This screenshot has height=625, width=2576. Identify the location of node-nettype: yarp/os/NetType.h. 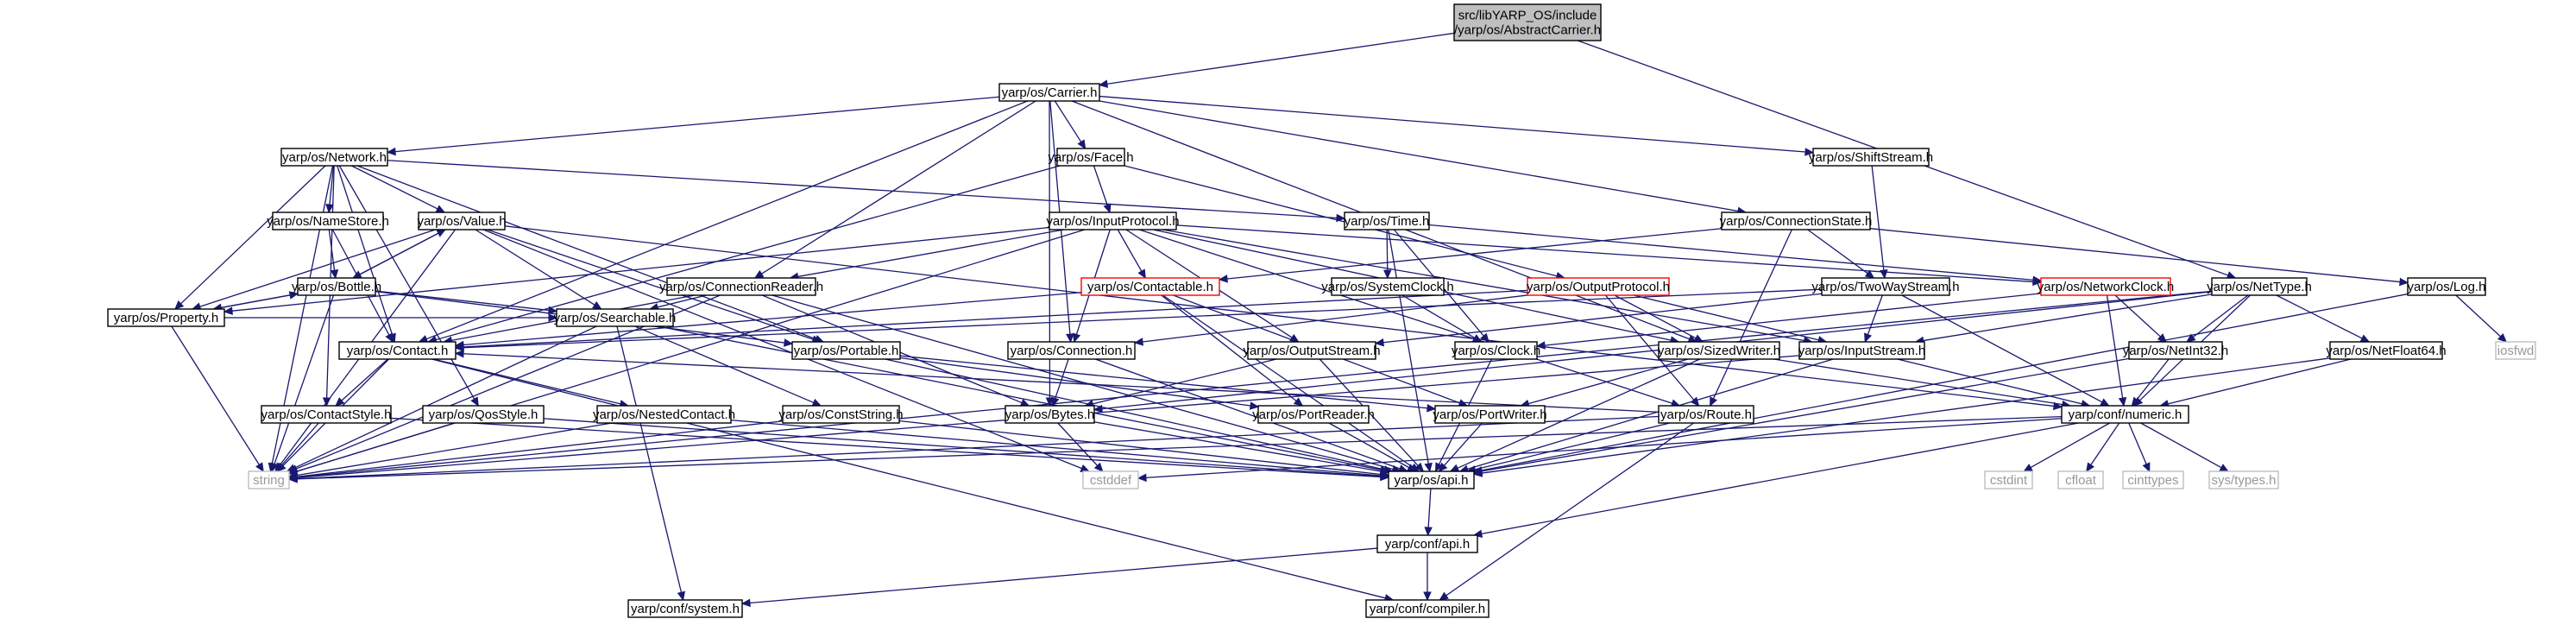
(2260, 287).